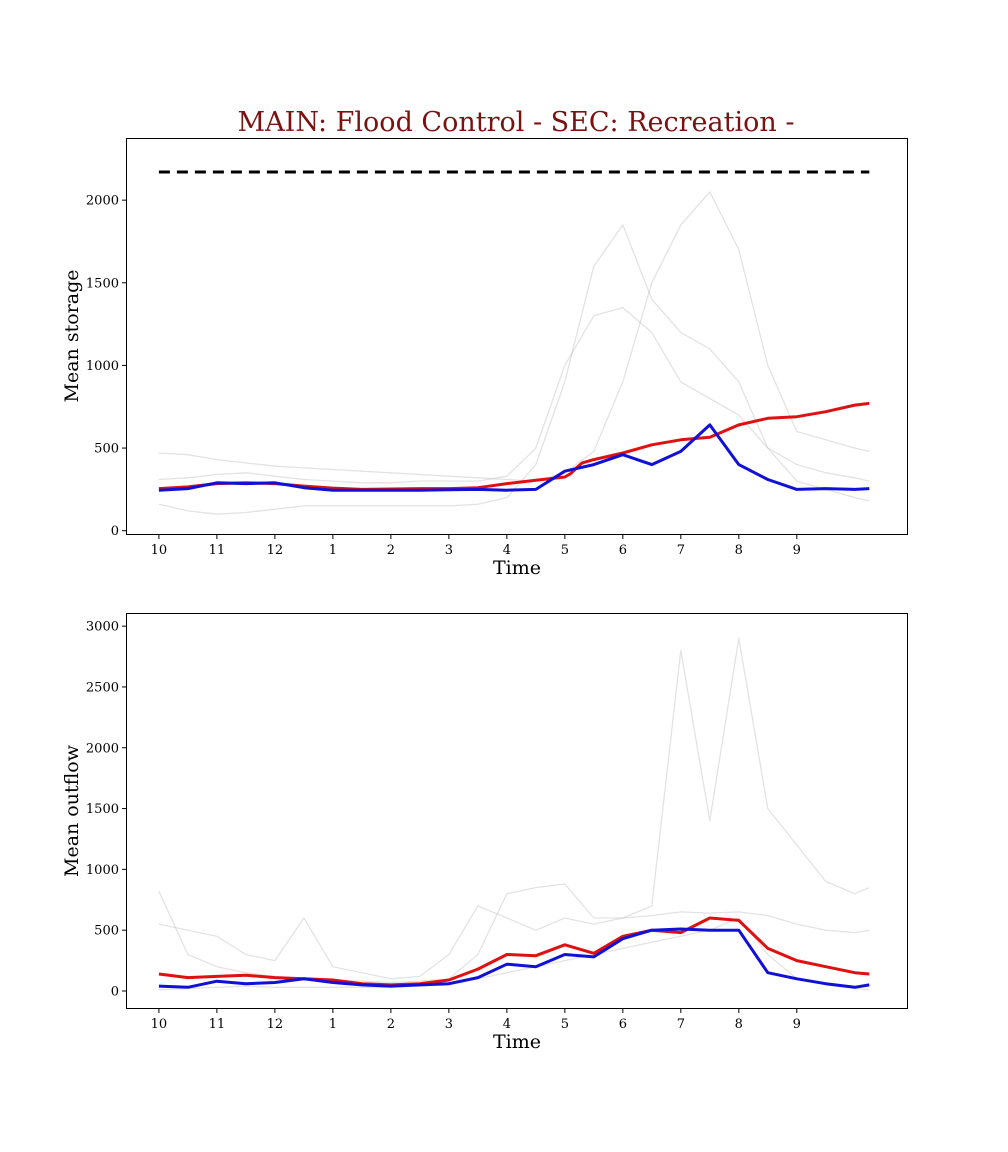 The width and height of the screenshot is (1008, 1152). I want to click on storage-y-tick-label-0: 0, so click(115, 531).